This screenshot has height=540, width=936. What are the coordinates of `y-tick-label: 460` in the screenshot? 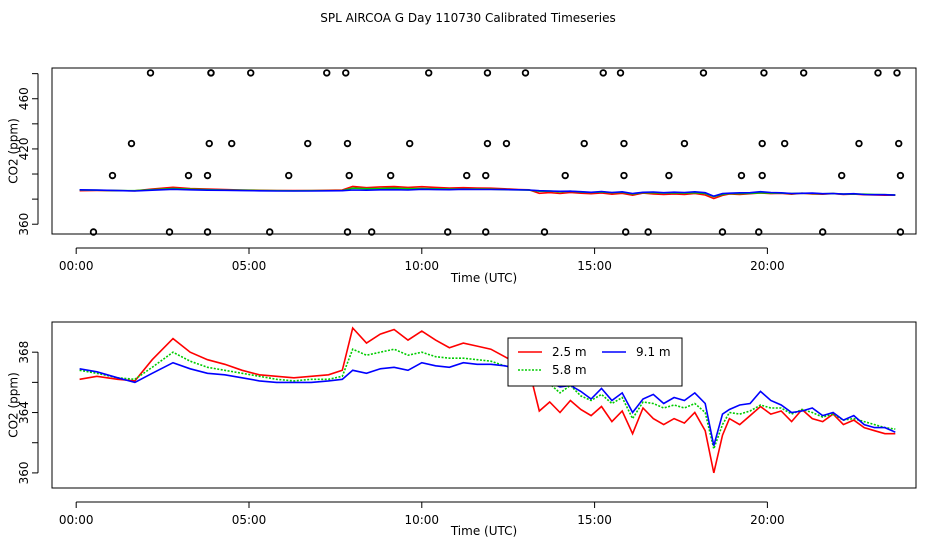 It's located at (24, 98).